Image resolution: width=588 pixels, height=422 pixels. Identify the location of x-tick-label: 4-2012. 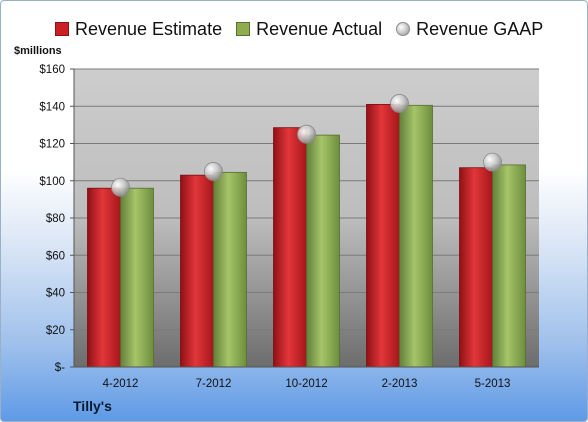
(121, 384).